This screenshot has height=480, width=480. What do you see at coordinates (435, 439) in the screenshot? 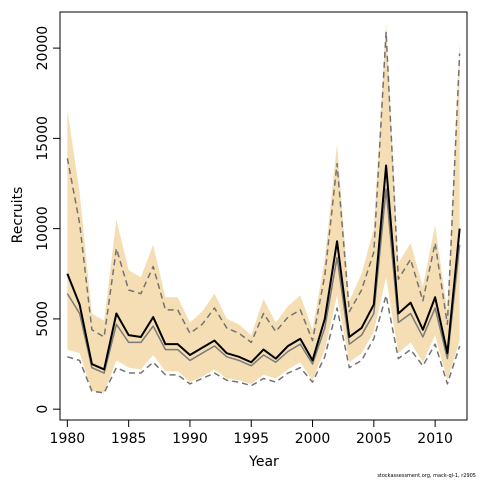
I see `x-tick-label: 2010` at bounding box center [435, 439].